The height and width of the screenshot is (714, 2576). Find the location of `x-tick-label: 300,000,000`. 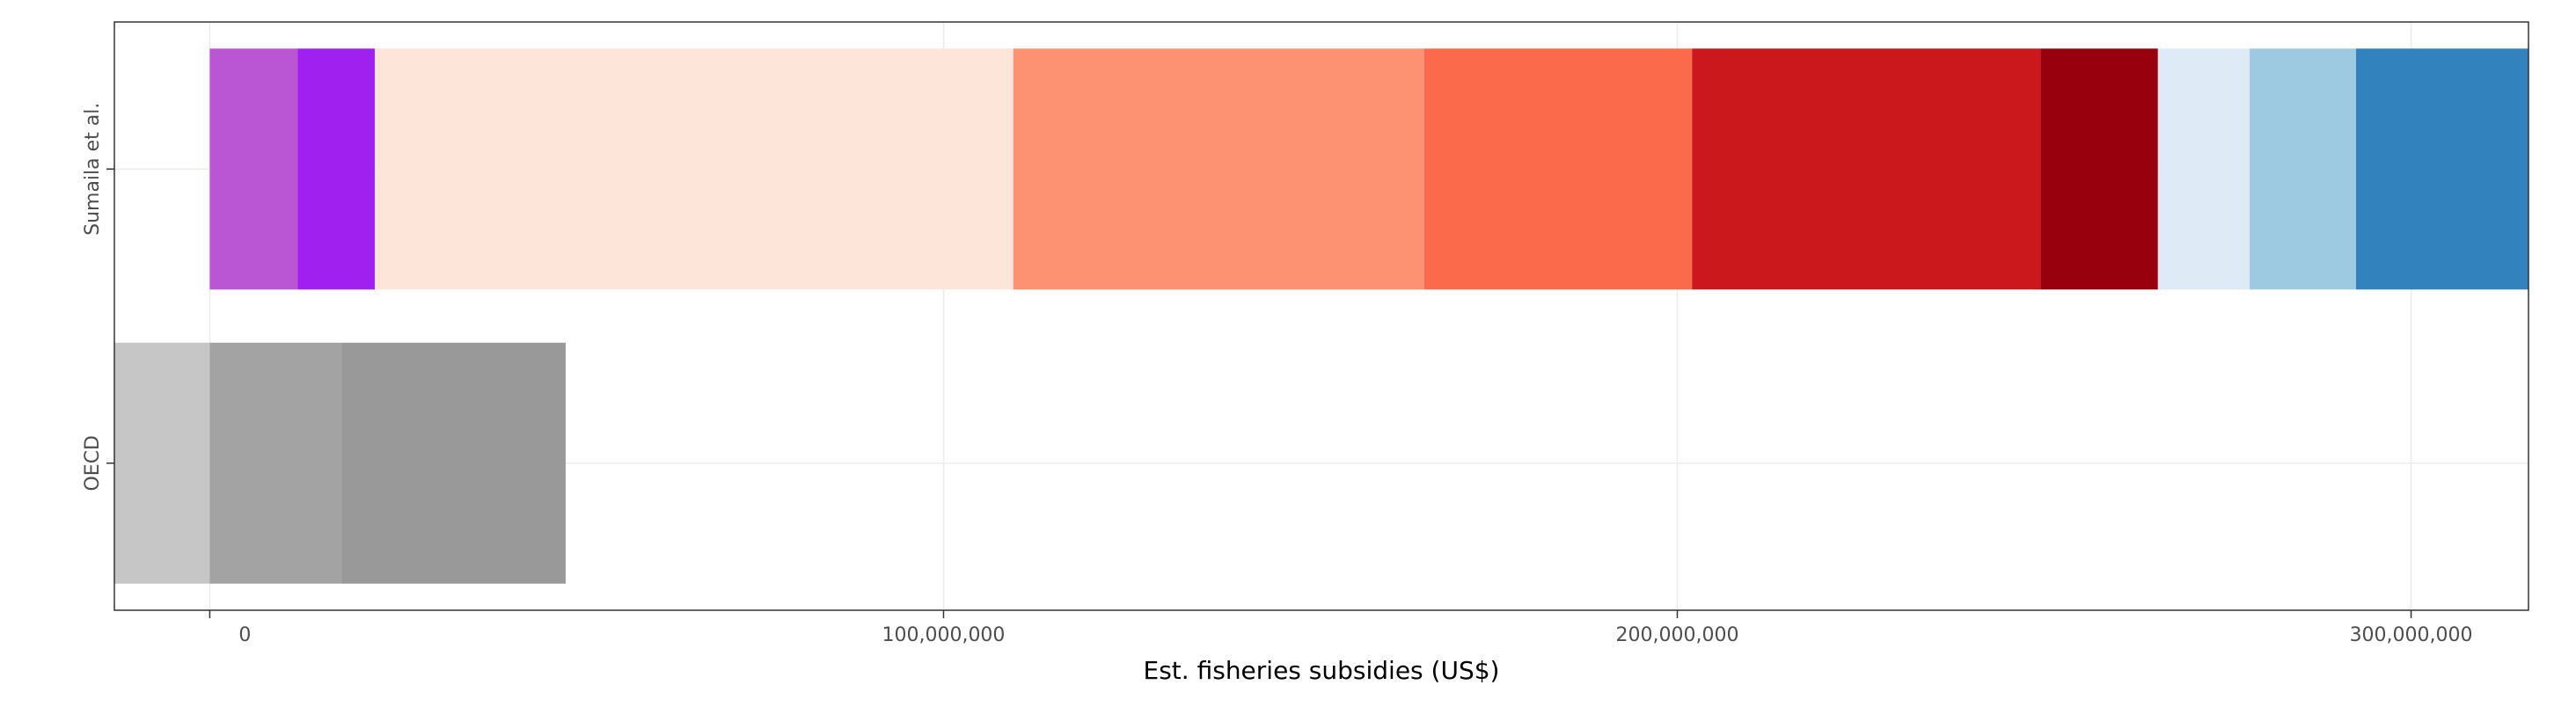

x-tick-label: 300,000,000 is located at coordinates (2411, 635).